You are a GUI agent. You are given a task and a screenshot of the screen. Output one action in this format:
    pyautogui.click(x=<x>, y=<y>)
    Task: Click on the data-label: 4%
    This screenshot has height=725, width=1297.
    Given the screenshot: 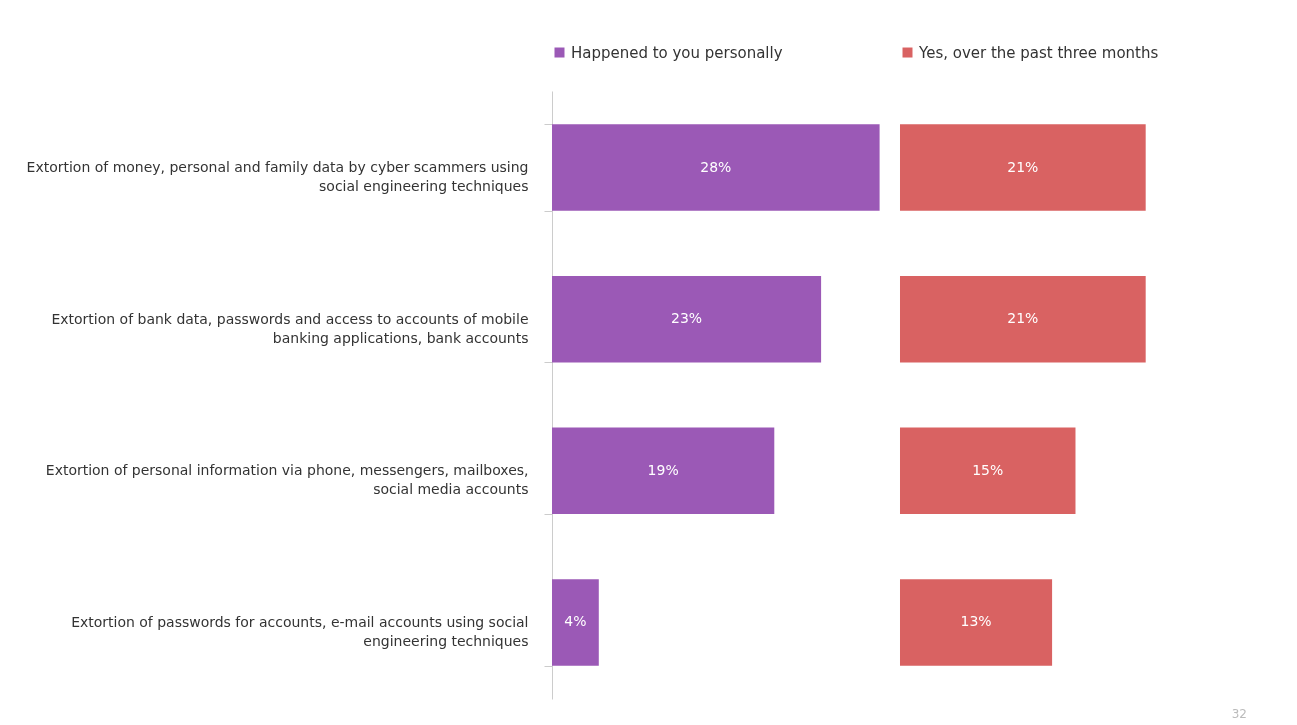 What is the action you would take?
    pyautogui.click(x=575, y=621)
    